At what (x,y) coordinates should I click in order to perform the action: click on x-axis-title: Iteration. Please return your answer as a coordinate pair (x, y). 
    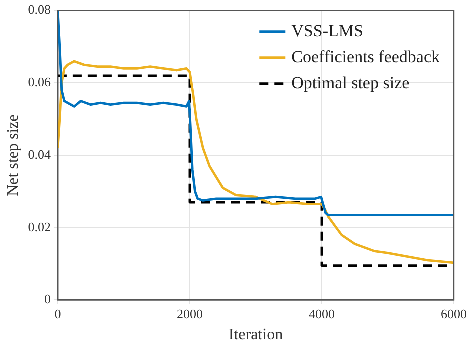
    Looking at the image, I should click on (256, 335).